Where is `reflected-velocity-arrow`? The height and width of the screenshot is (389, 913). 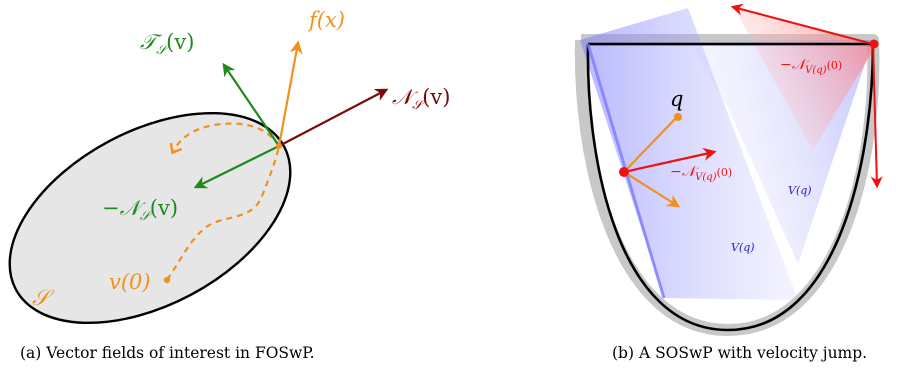 reflected-velocity-arrow is located at coordinates (652, 189).